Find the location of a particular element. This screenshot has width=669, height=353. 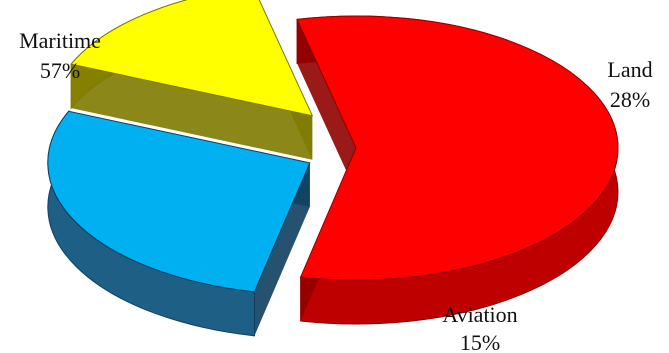

slice-label-land-name: Land is located at coordinates (629, 69).